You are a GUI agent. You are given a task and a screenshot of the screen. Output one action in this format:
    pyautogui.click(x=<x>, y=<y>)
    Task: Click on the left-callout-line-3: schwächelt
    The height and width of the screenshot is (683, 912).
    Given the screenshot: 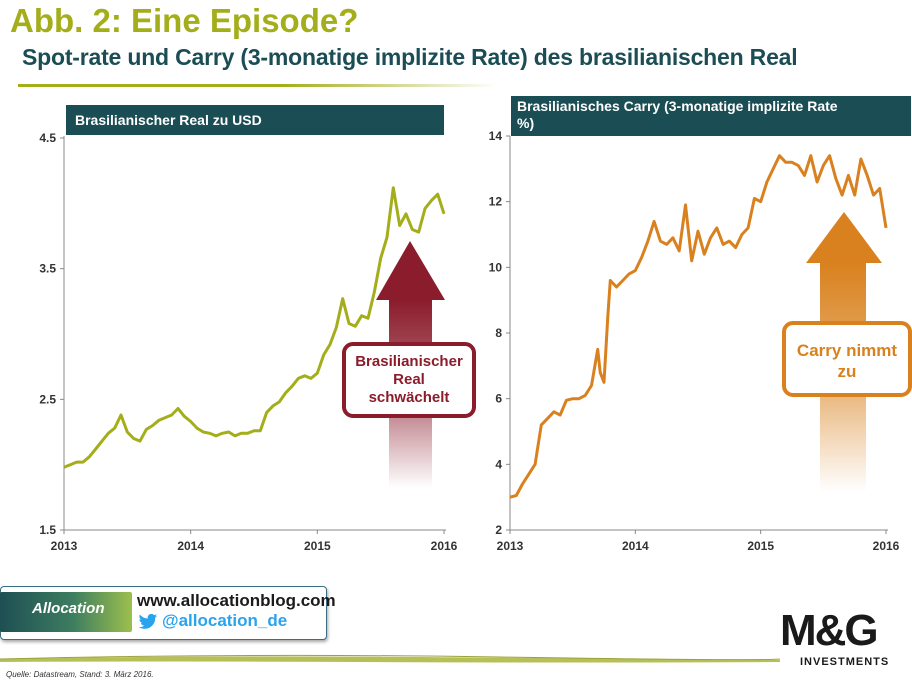 What is the action you would take?
    pyautogui.click(x=409, y=397)
    